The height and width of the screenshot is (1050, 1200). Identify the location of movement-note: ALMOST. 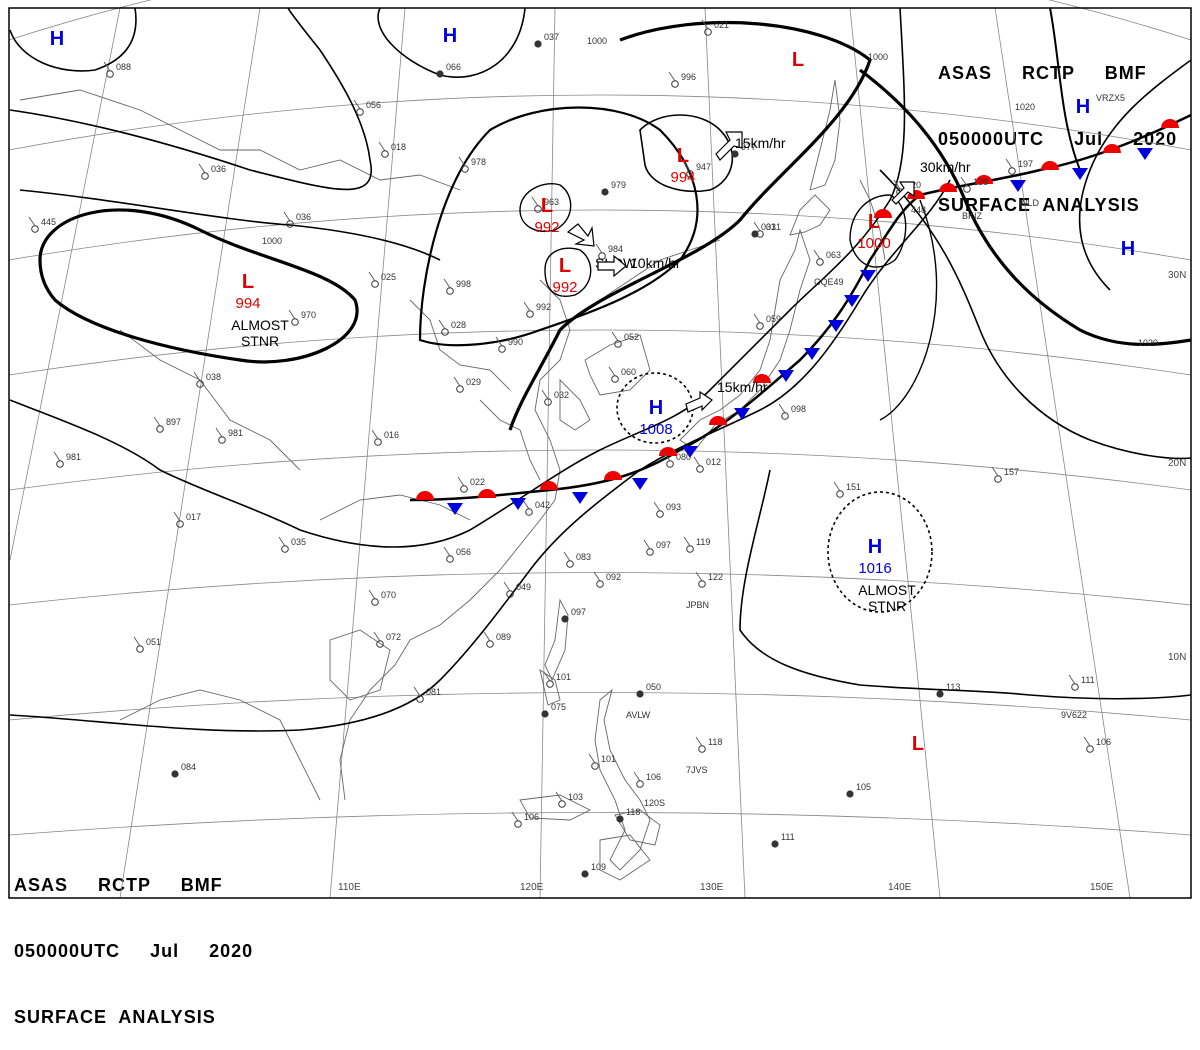
(260, 325).